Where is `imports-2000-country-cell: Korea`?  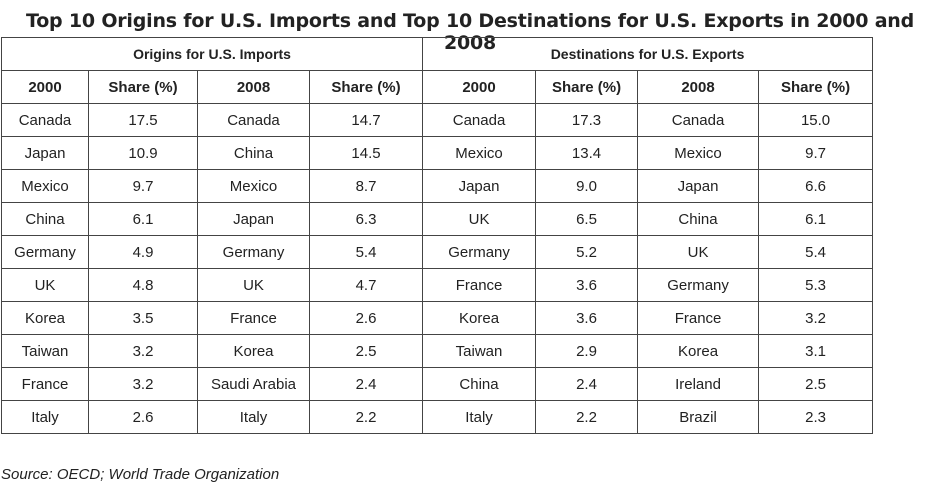 imports-2000-country-cell: Korea is located at coordinates (45, 318).